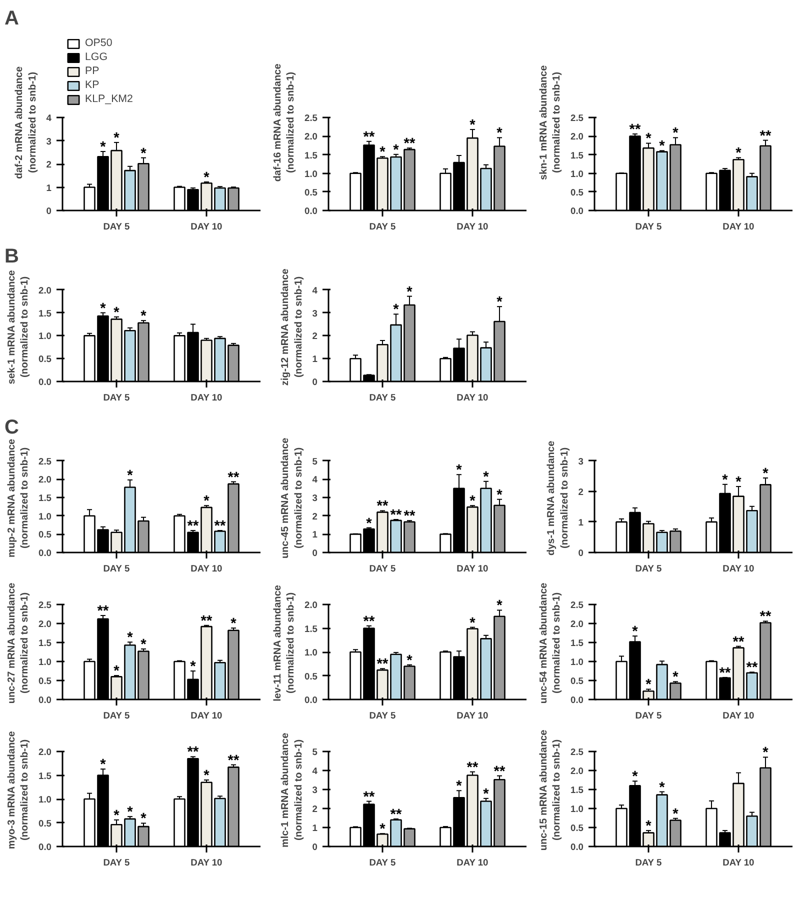 This screenshot has width=798, height=904. I want to click on y-axis-title: dys-1 mRNA abundance (normalized to snb-1), so click(558, 498).